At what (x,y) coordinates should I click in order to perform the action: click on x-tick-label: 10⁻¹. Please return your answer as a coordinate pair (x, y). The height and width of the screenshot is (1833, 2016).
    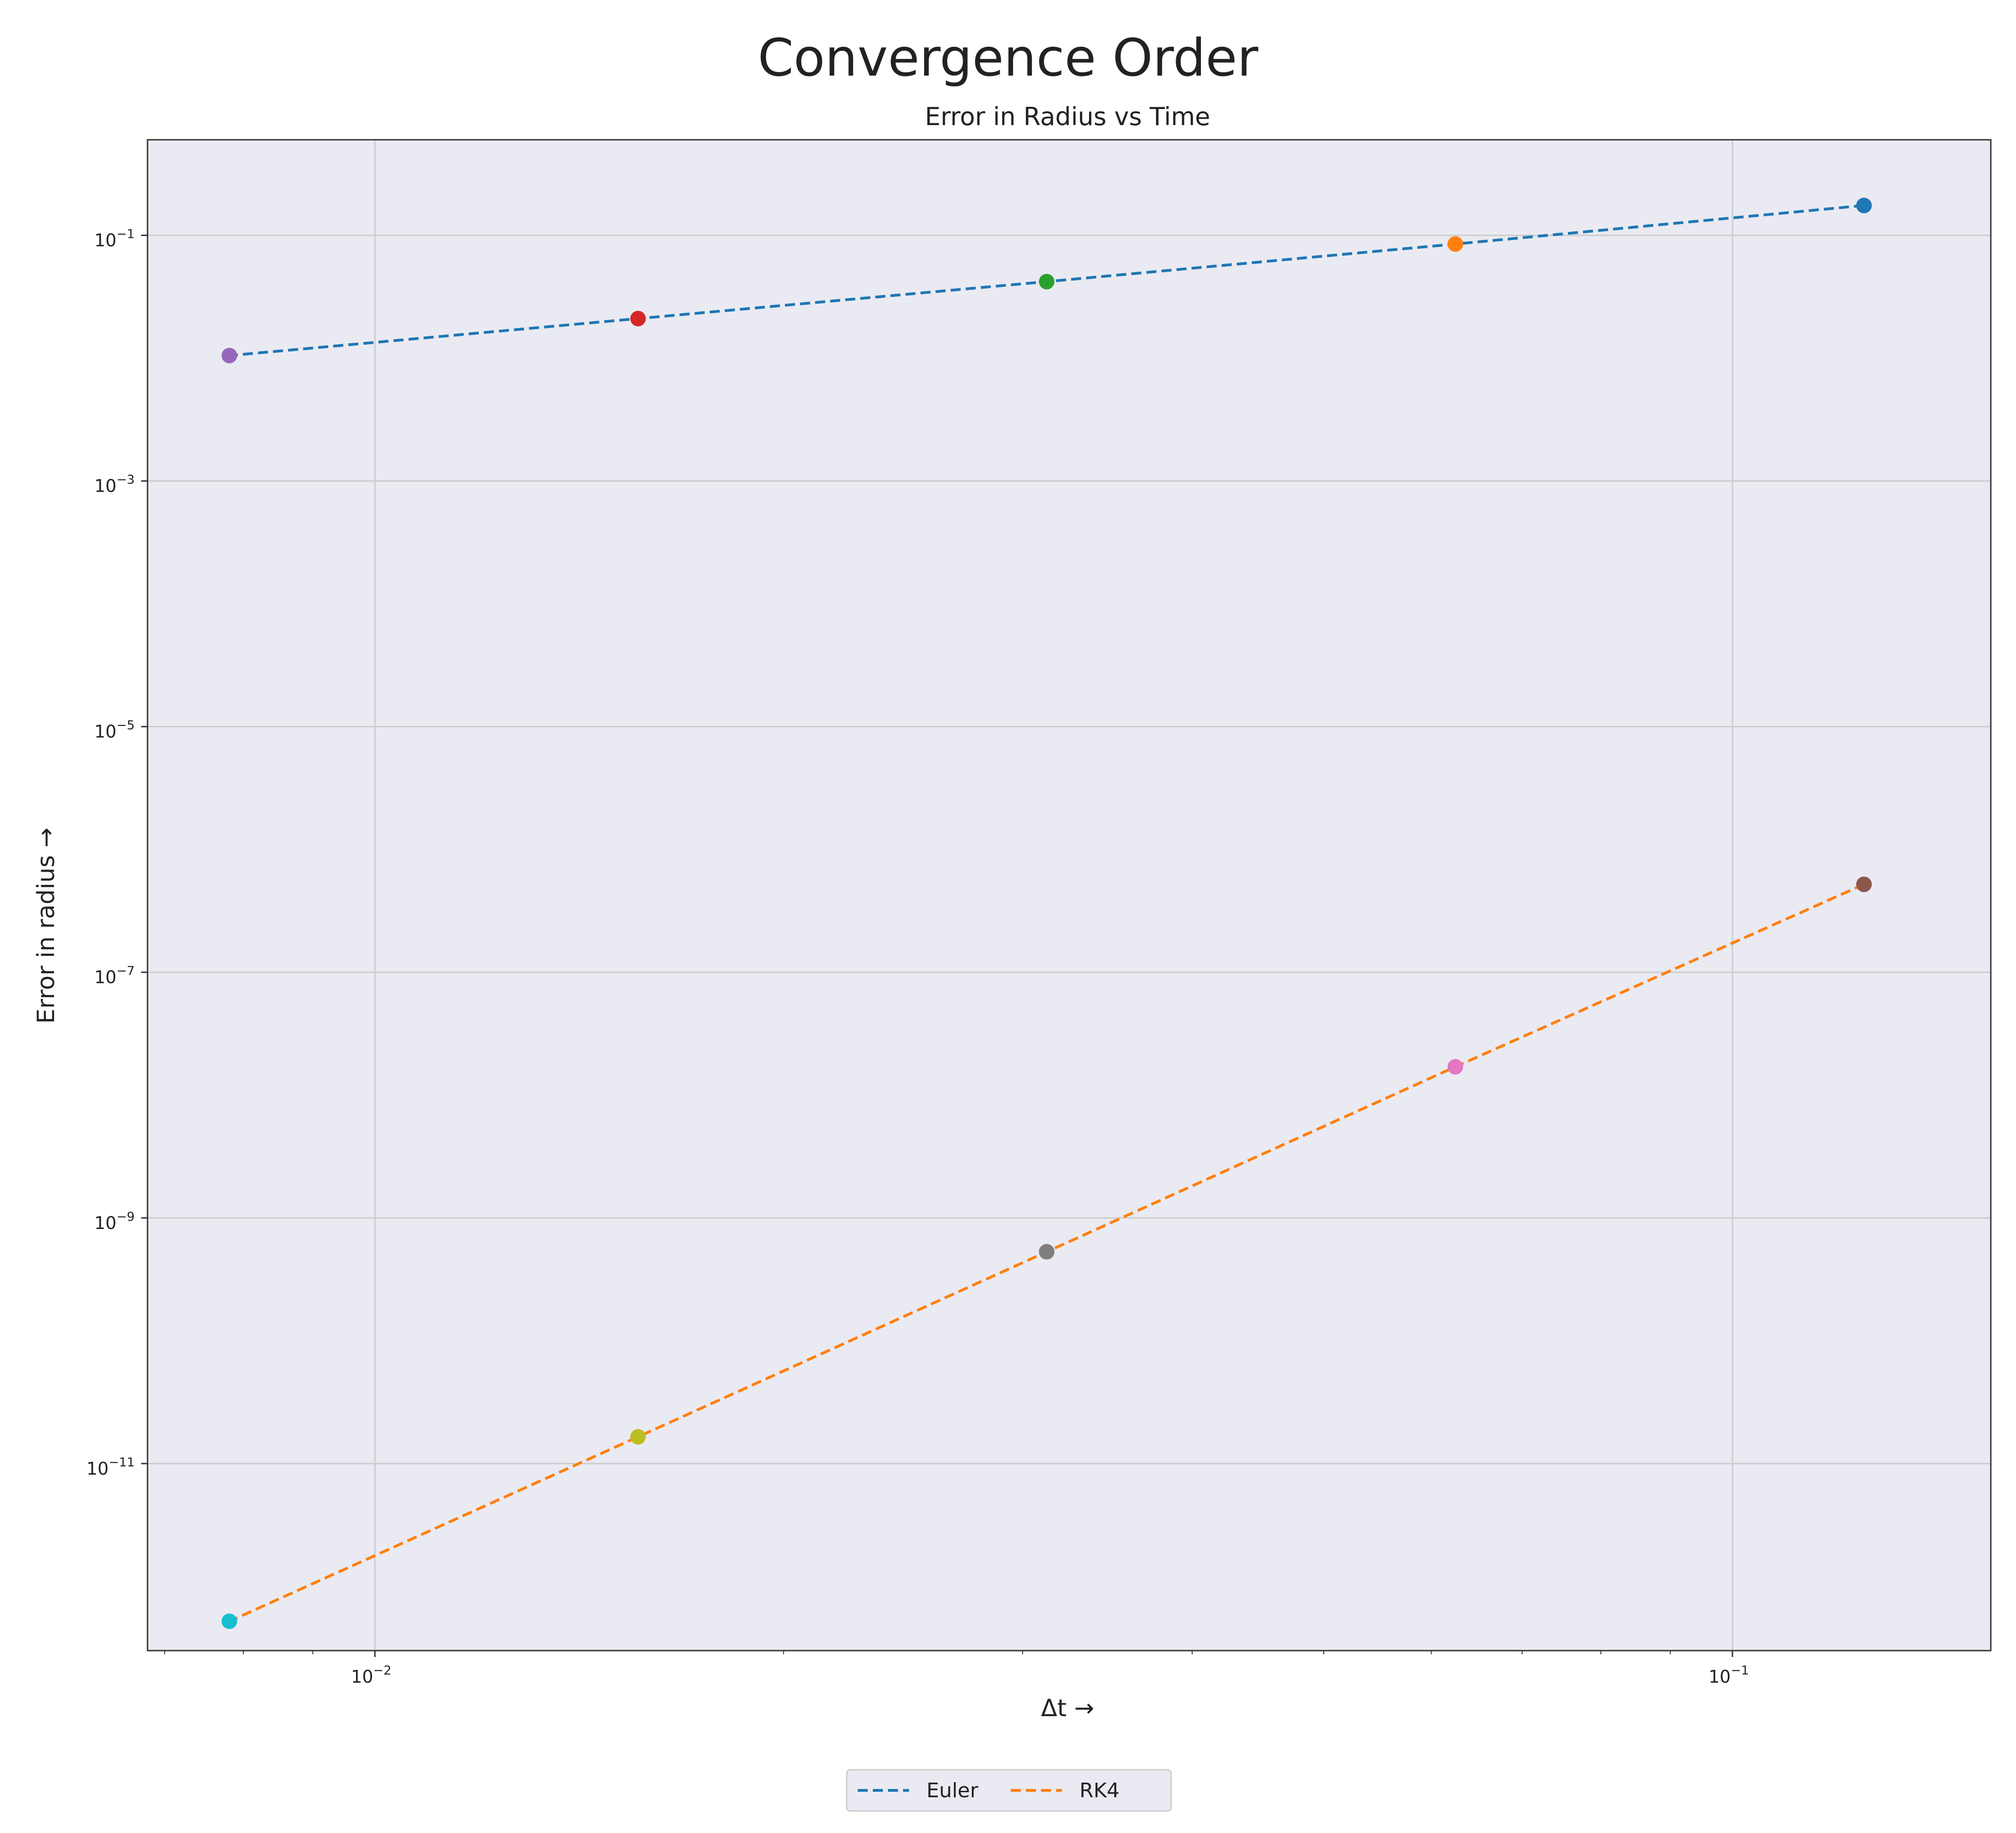
    Looking at the image, I should click on (1729, 1675).